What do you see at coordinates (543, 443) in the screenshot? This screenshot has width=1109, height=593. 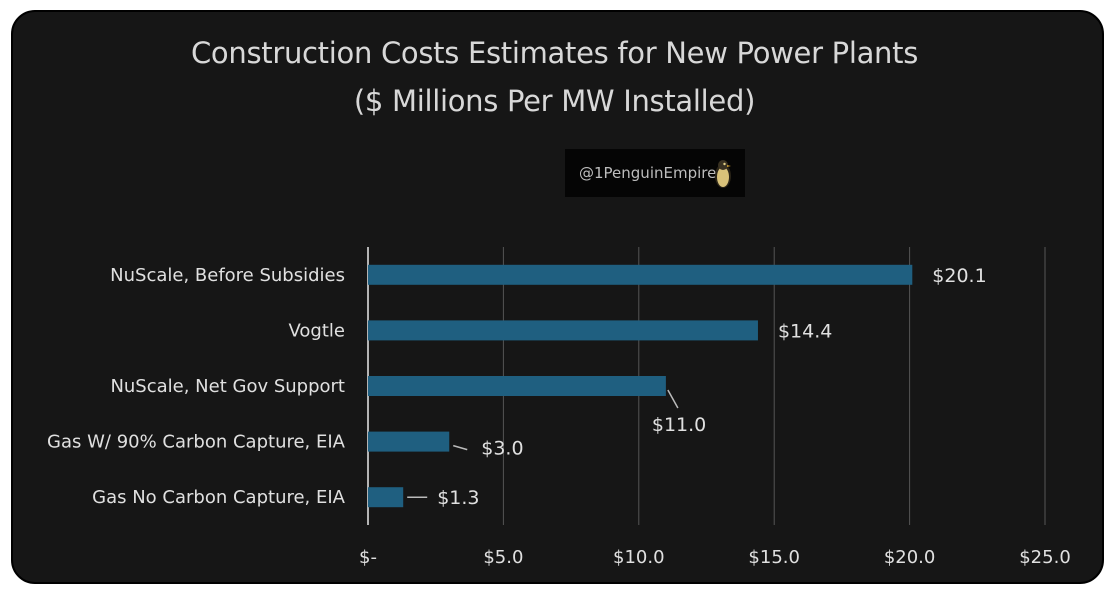 I see `leader-lines` at bounding box center [543, 443].